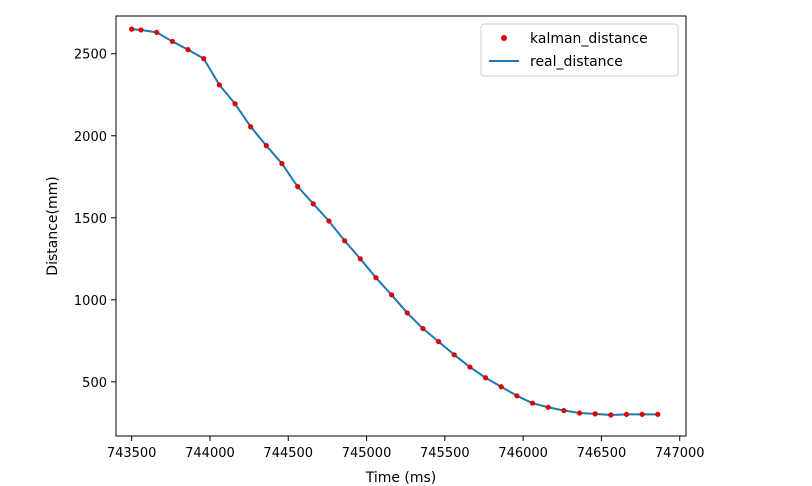 This screenshot has width=812, height=486. I want to click on y-tick-label: 1500, so click(90, 219).